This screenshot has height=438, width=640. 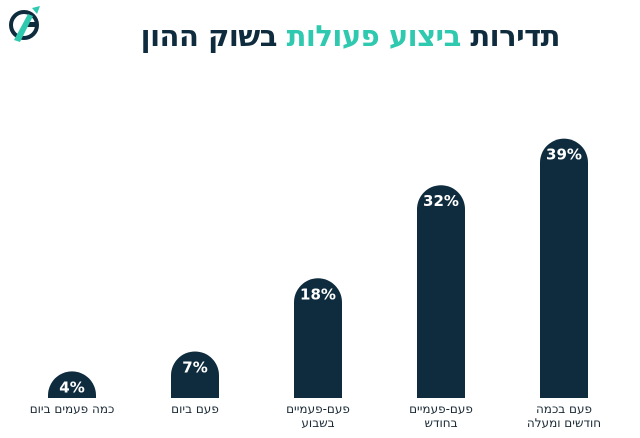 What do you see at coordinates (72, 409) in the screenshot?
I see `category-label: כמה פעמים ביום` at bounding box center [72, 409].